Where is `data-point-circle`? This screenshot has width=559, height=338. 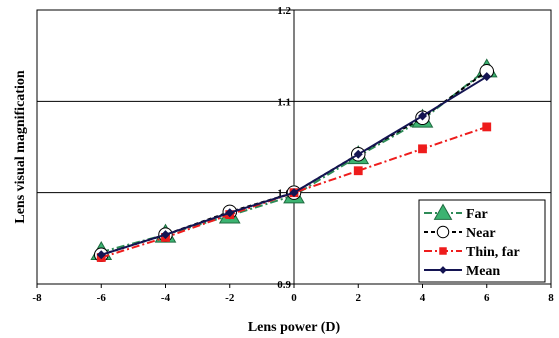
data-point-circle is located at coordinates (443, 232).